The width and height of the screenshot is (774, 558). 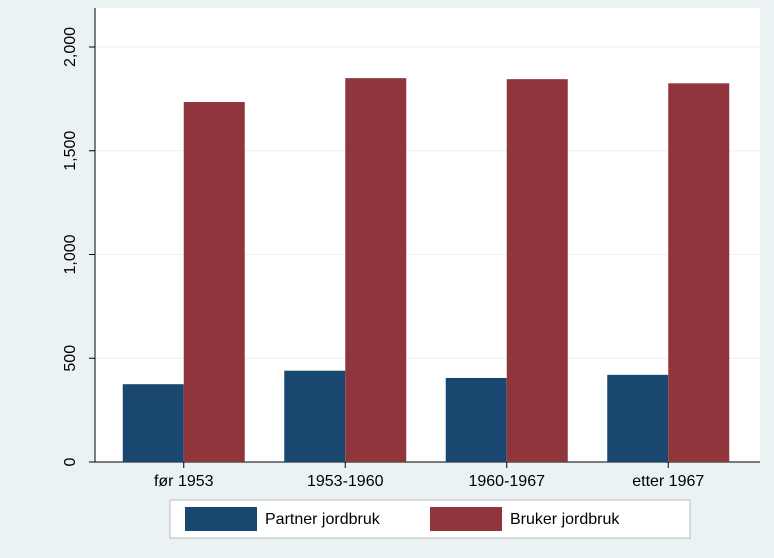 What do you see at coordinates (70, 358) in the screenshot?
I see `y-tick-label: 500` at bounding box center [70, 358].